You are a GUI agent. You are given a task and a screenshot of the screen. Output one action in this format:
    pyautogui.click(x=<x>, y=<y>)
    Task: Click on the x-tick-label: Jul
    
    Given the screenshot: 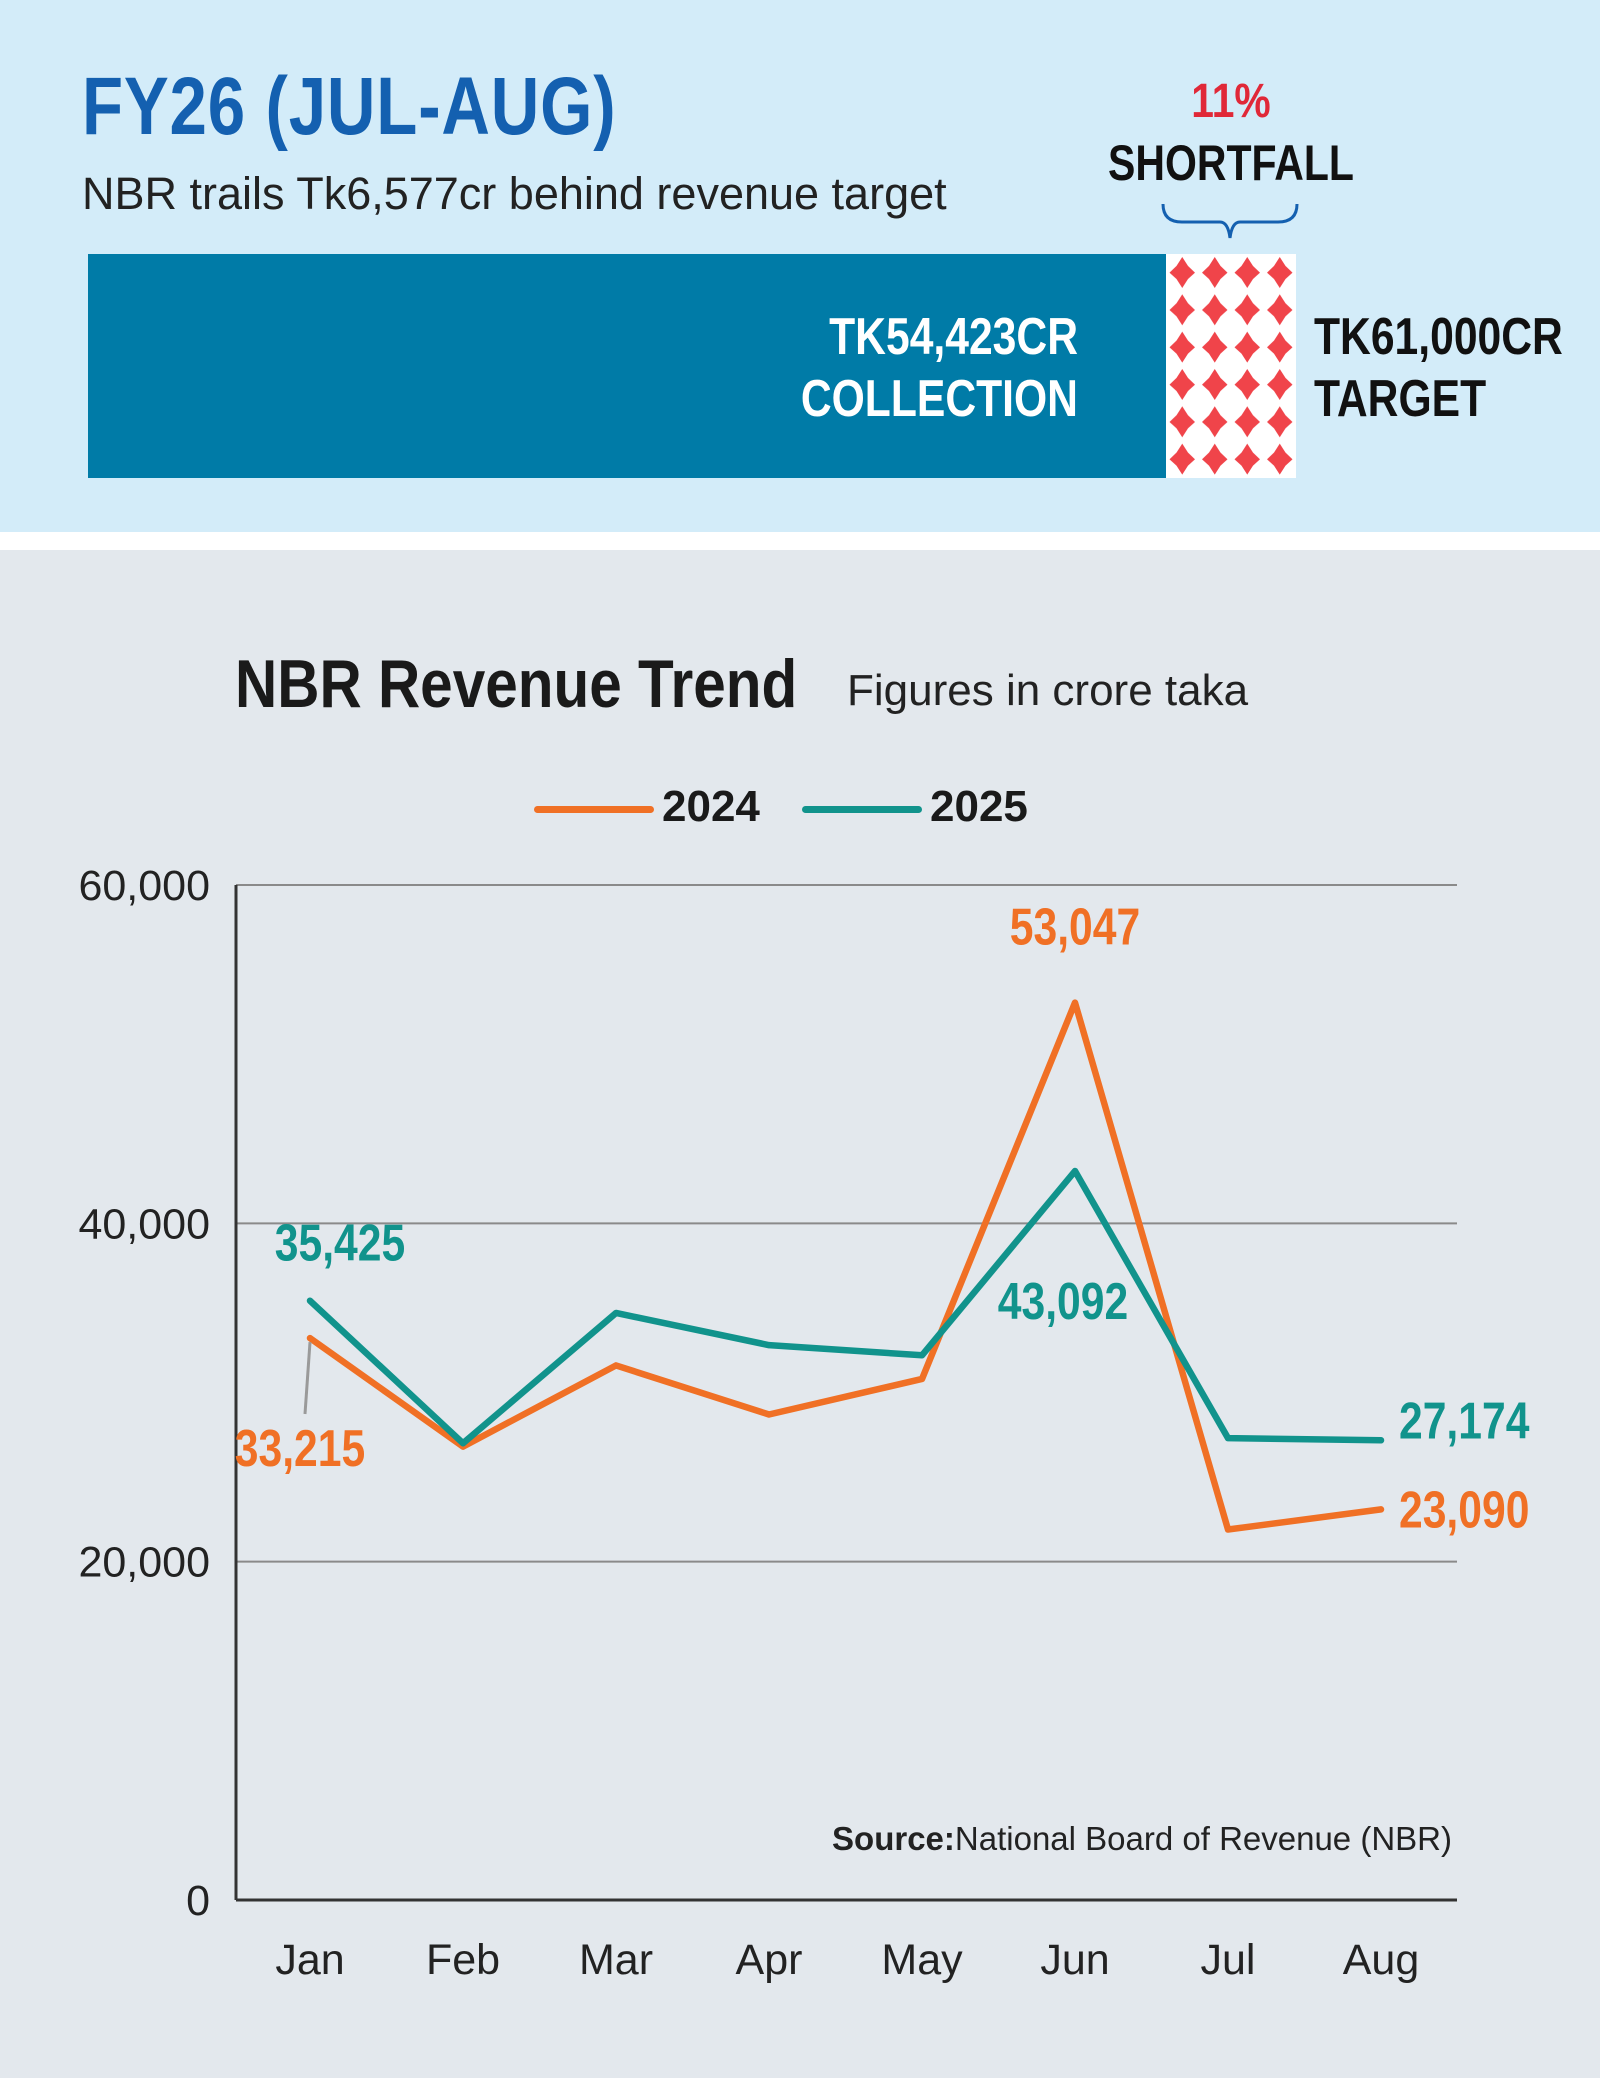 What is the action you would take?
    pyautogui.click(x=1228, y=1960)
    